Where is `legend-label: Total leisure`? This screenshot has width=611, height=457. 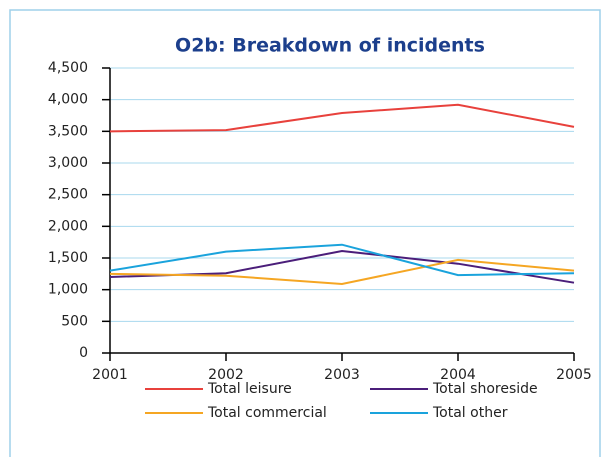
legend-label: Total leisure is located at coordinates (249, 389).